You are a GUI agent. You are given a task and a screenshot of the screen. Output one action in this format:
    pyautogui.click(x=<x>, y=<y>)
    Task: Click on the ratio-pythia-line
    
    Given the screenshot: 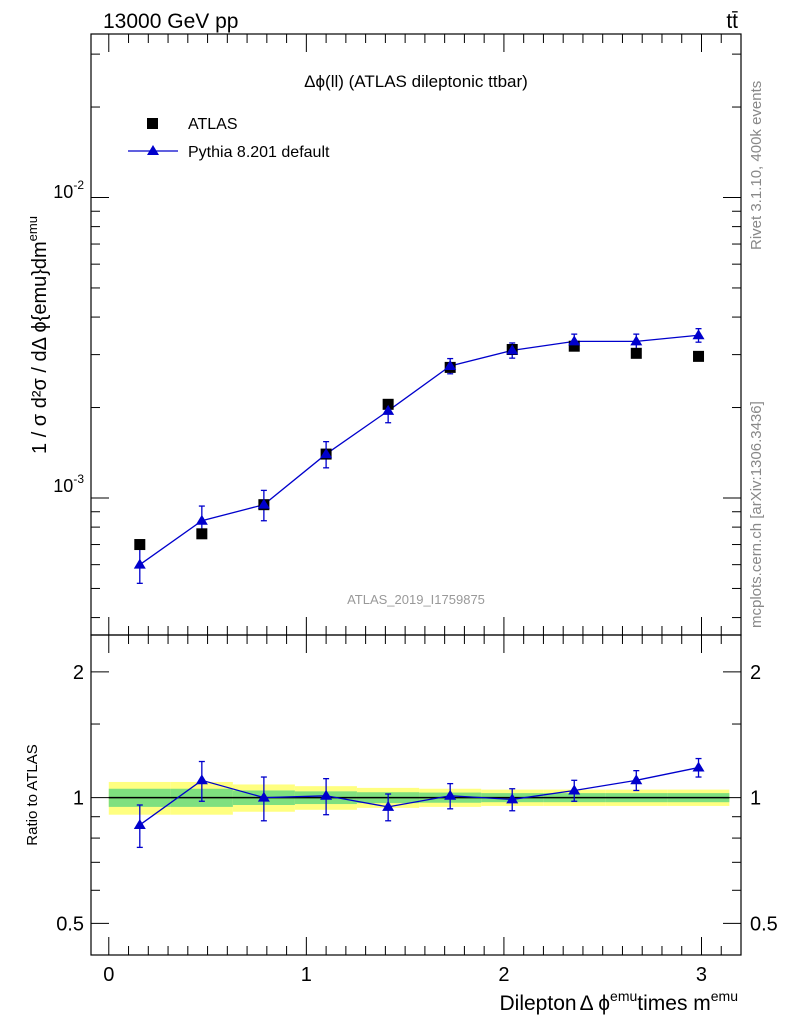 What is the action you would take?
    pyautogui.click(x=419, y=796)
    